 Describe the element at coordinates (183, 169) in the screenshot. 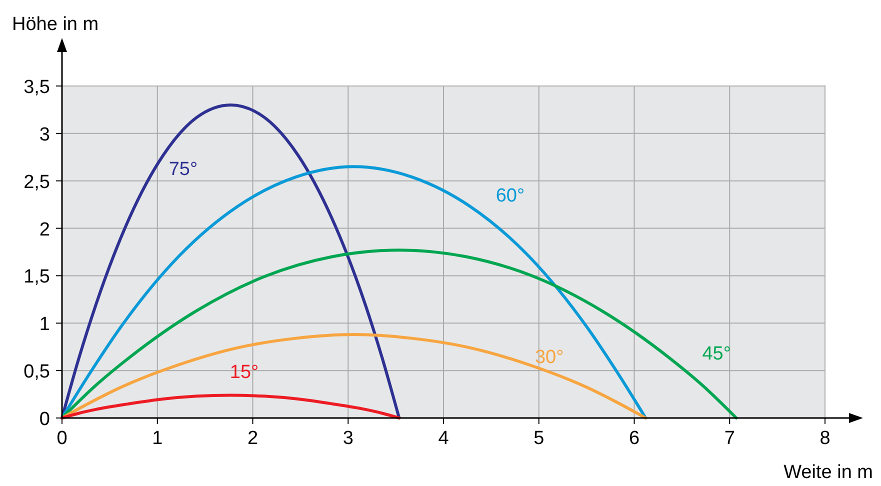

I see `series-label: 75°` at that location.